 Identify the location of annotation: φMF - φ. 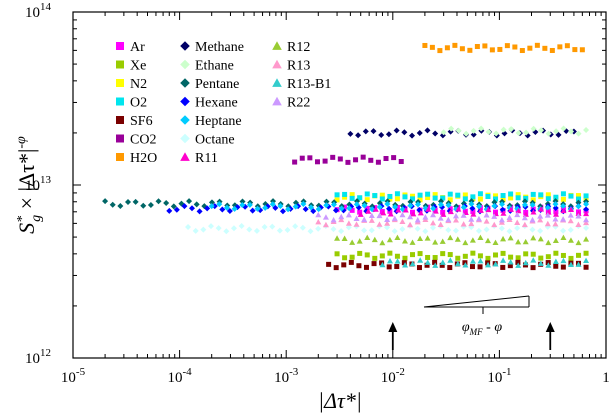
(471, 322).